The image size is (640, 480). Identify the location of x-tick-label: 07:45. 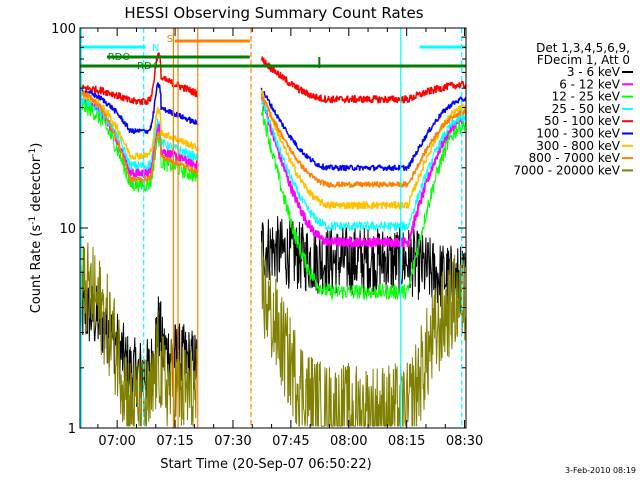
(290, 441).